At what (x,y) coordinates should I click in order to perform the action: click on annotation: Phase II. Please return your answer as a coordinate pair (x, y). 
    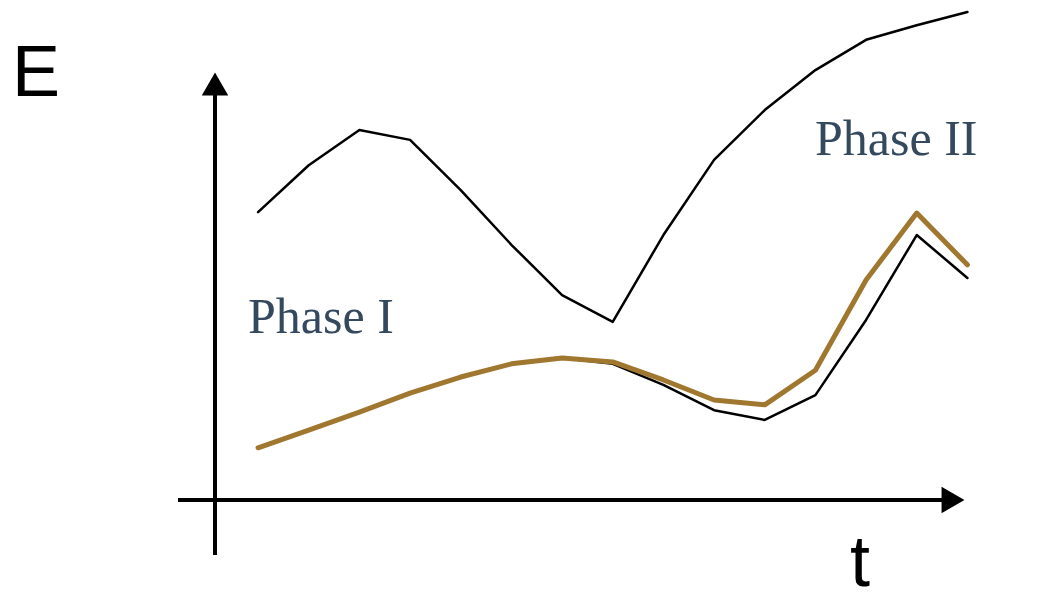
    Looking at the image, I should click on (896, 138).